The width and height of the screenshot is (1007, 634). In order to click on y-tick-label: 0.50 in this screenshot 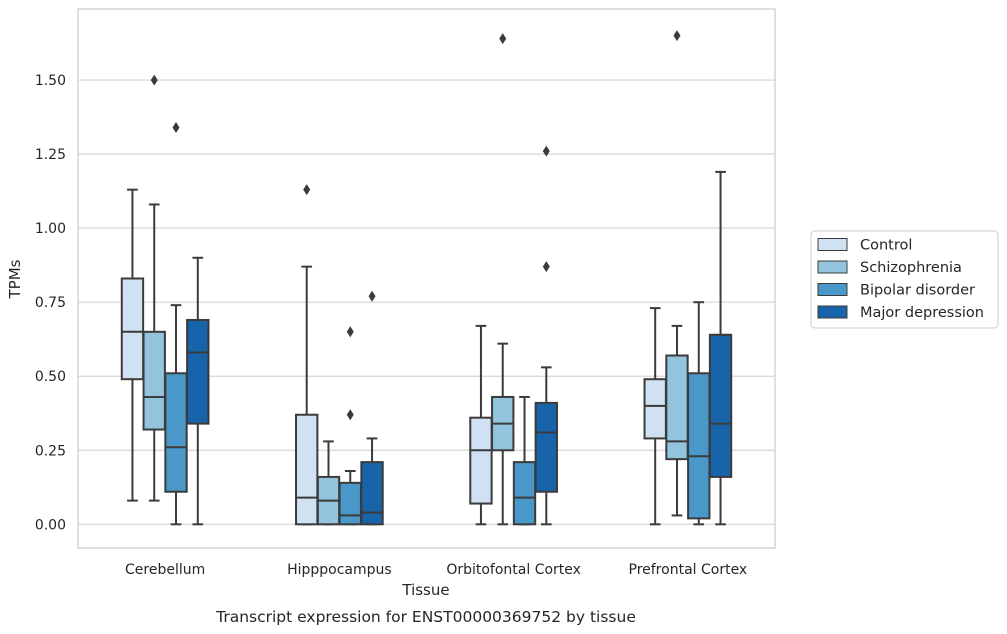, I will do `click(50, 377)`.